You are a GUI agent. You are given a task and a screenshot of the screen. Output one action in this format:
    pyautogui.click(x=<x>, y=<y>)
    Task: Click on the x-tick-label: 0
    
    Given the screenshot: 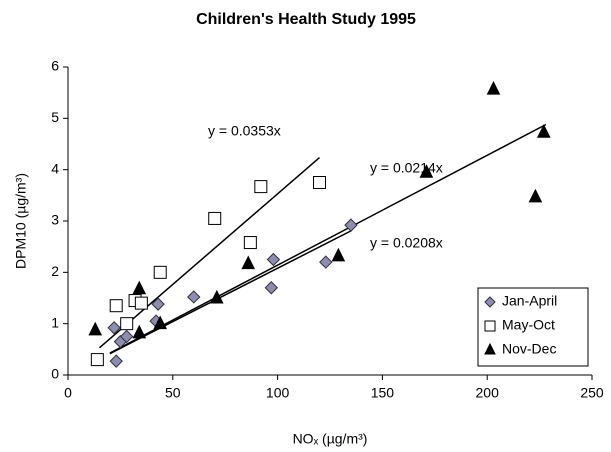 What is the action you would take?
    pyautogui.click(x=68, y=393)
    